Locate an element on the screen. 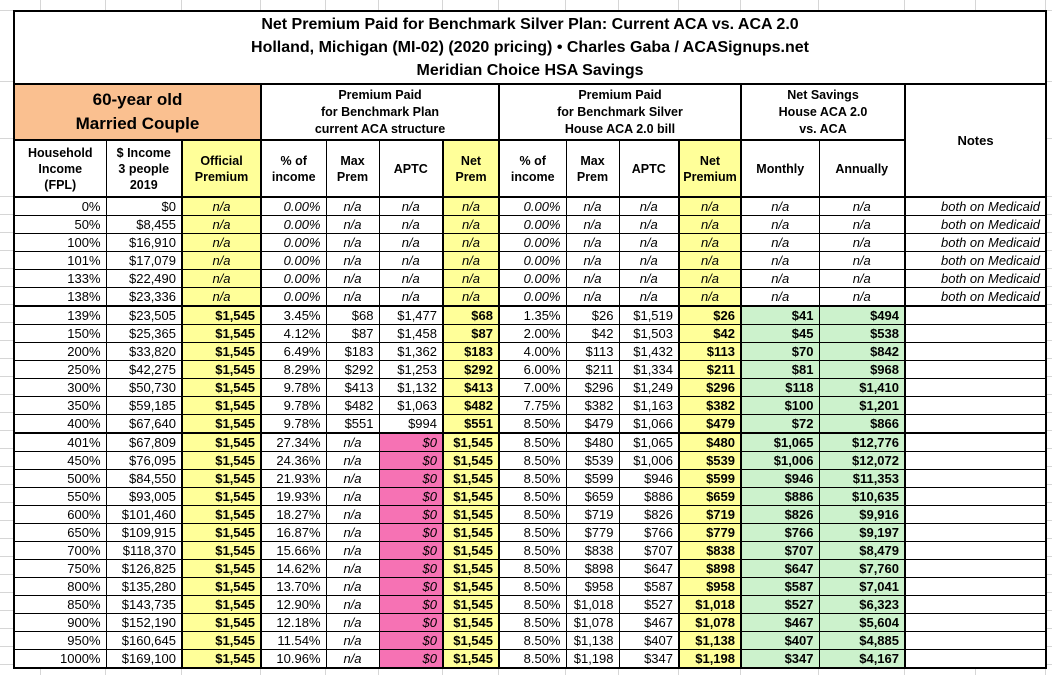 This screenshot has width=1052, height=675. cell-aca-pct-income: 3.45% is located at coordinates (293, 315).